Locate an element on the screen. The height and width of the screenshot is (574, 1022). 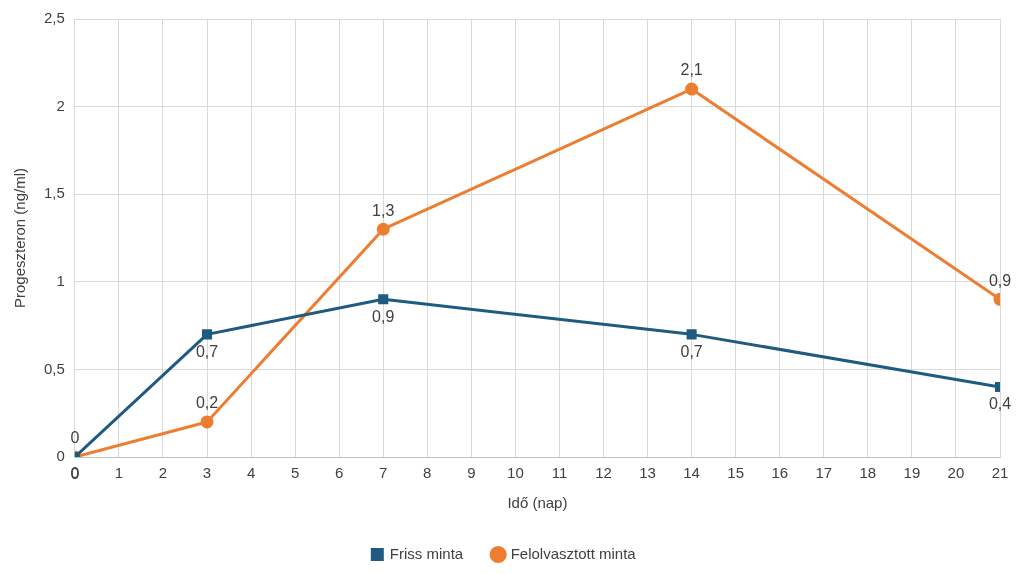
data-label: 0,4 is located at coordinates (1000, 404).